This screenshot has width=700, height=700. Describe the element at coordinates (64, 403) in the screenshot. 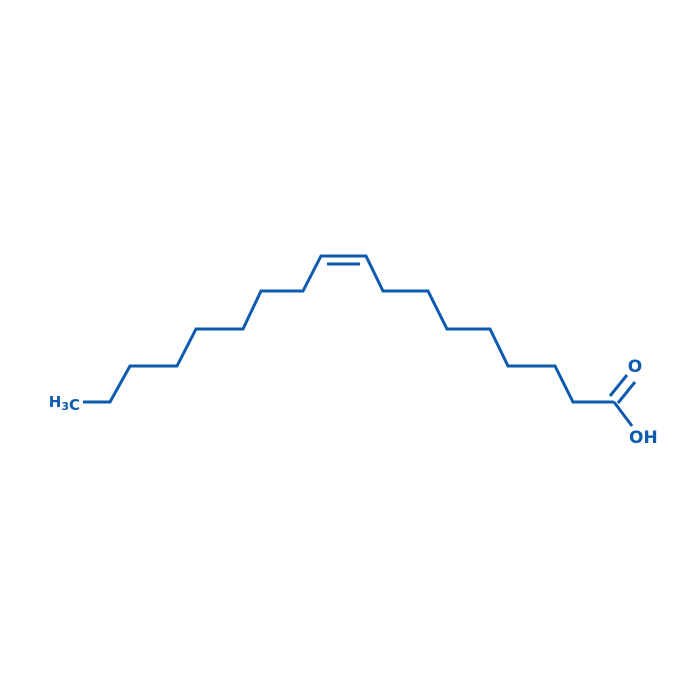

I see `methyl-group-label: H3C` at that location.